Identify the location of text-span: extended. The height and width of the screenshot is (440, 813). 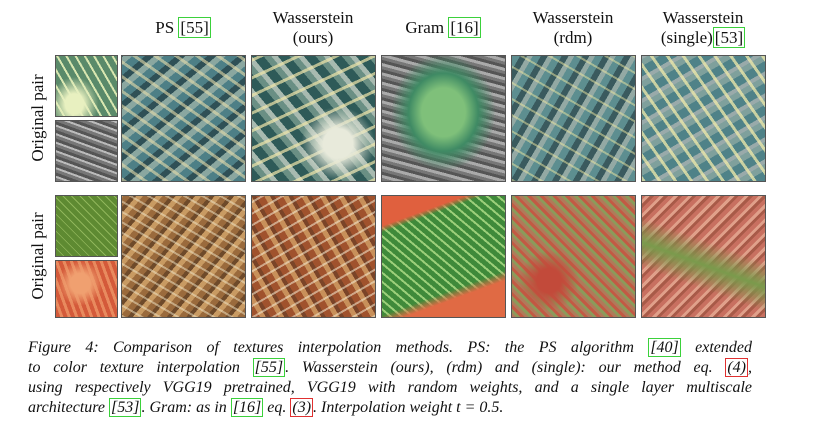
(716, 347).